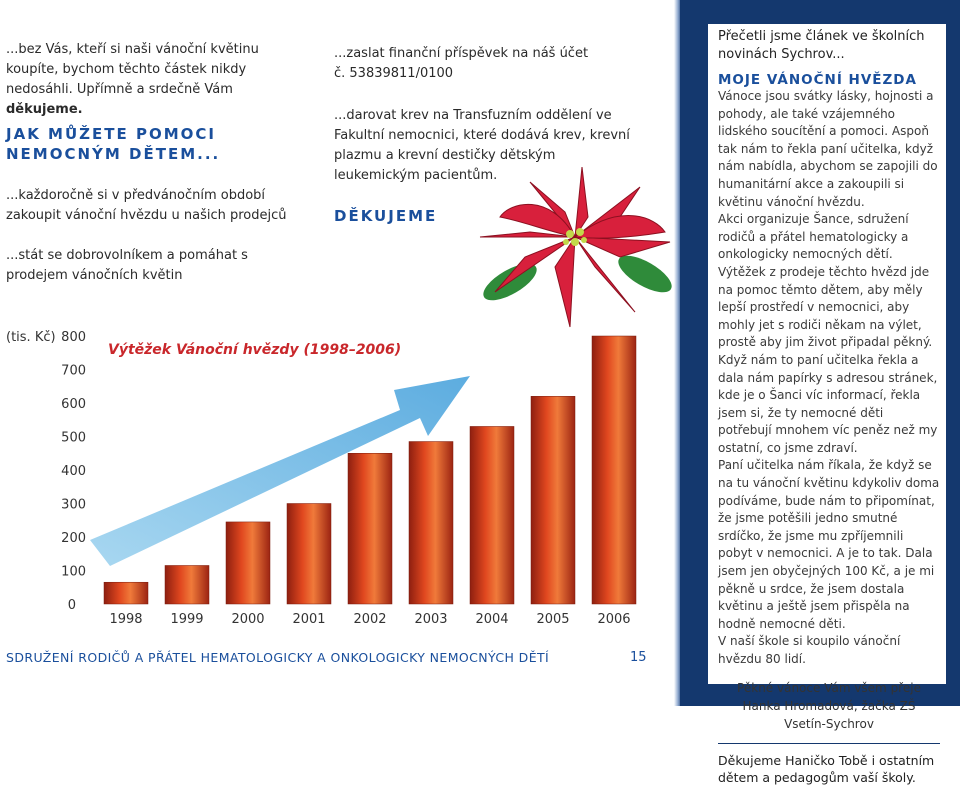 This screenshot has width=960, height=786. I want to click on y-tick-label: 300, so click(73, 505).